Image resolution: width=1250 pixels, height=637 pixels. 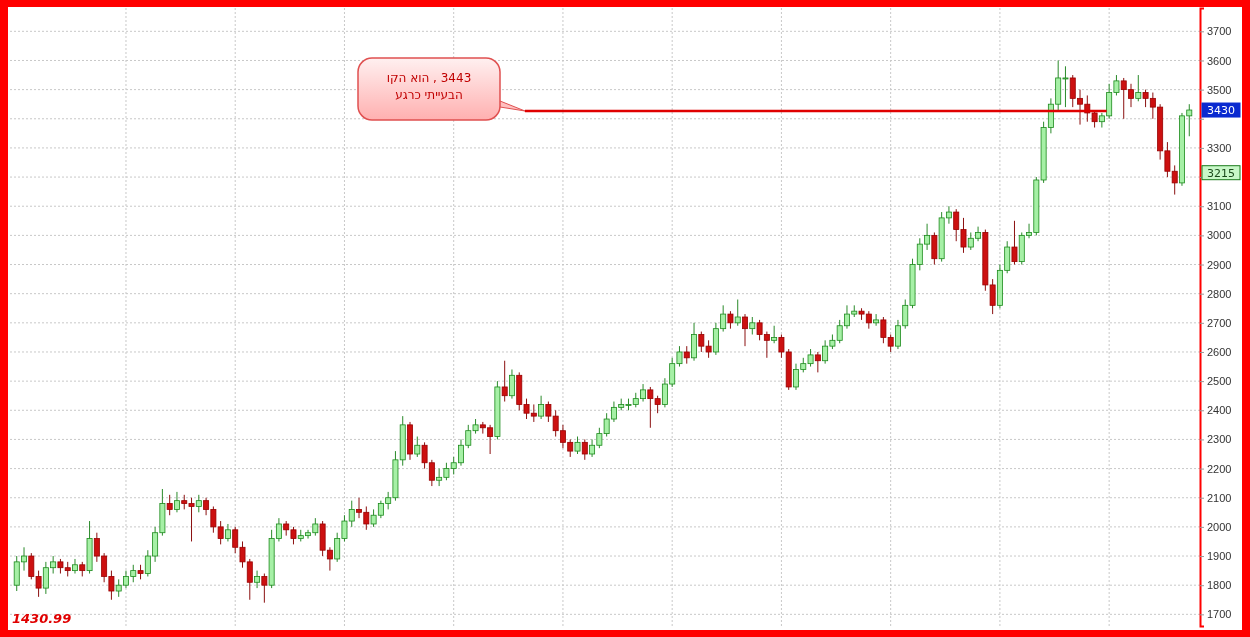 I want to click on annotation: 3215, so click(x=1221, y=173).